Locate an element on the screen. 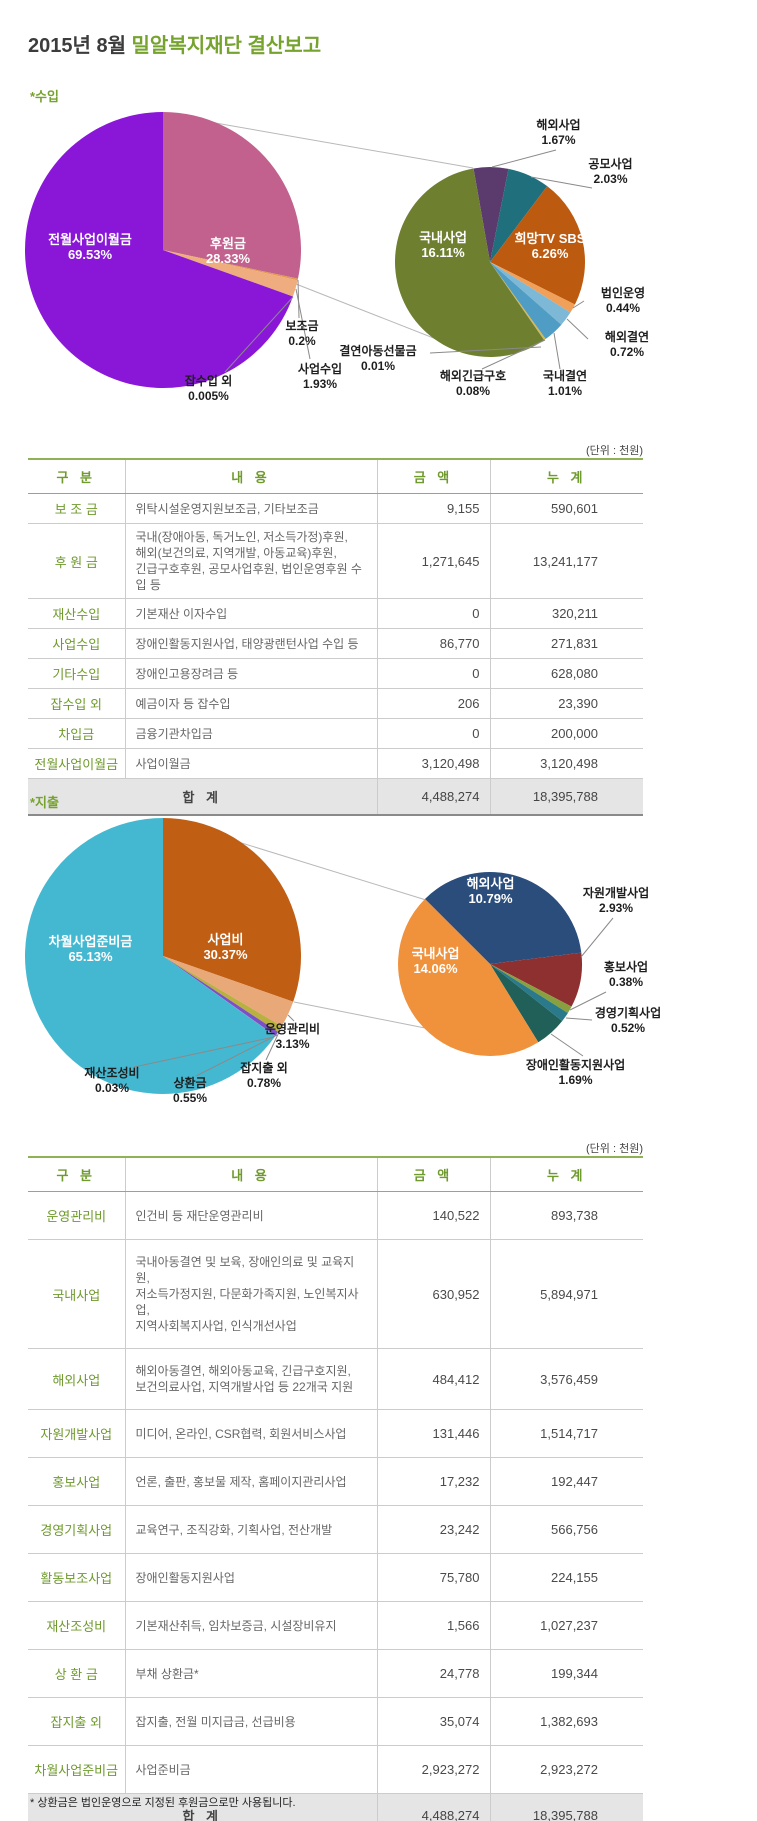  cell-amount: 1,271,645 is located at coordinates (433, 561).